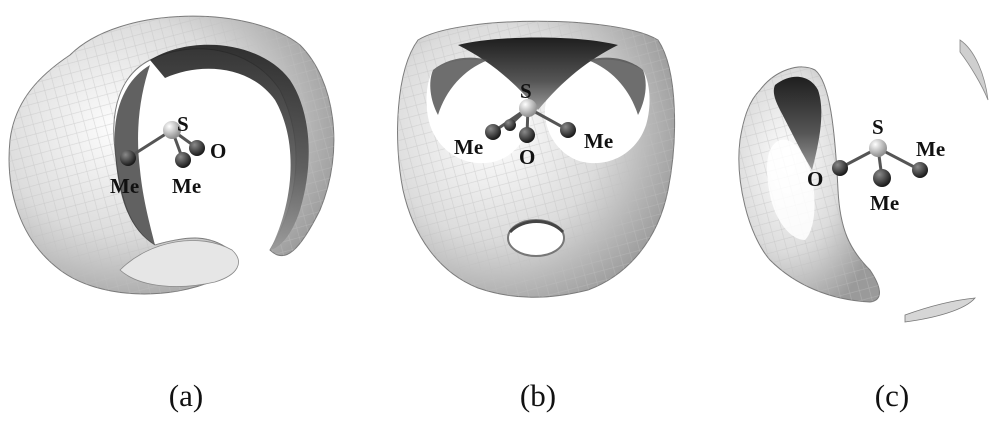  I want to click on molecule-c: S O Me Me, so click(876, 165).